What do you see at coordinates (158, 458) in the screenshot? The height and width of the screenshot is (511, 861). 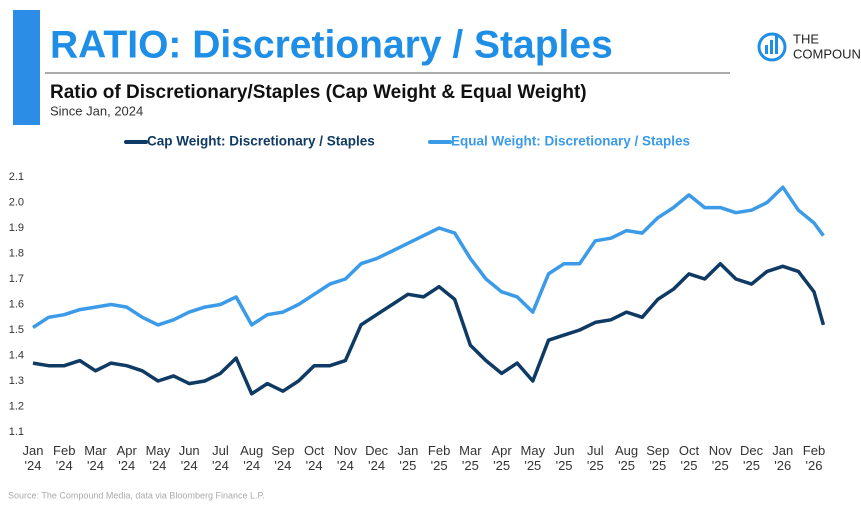 I see `x-tick-label: May '24` at bounding box center [158, 458].